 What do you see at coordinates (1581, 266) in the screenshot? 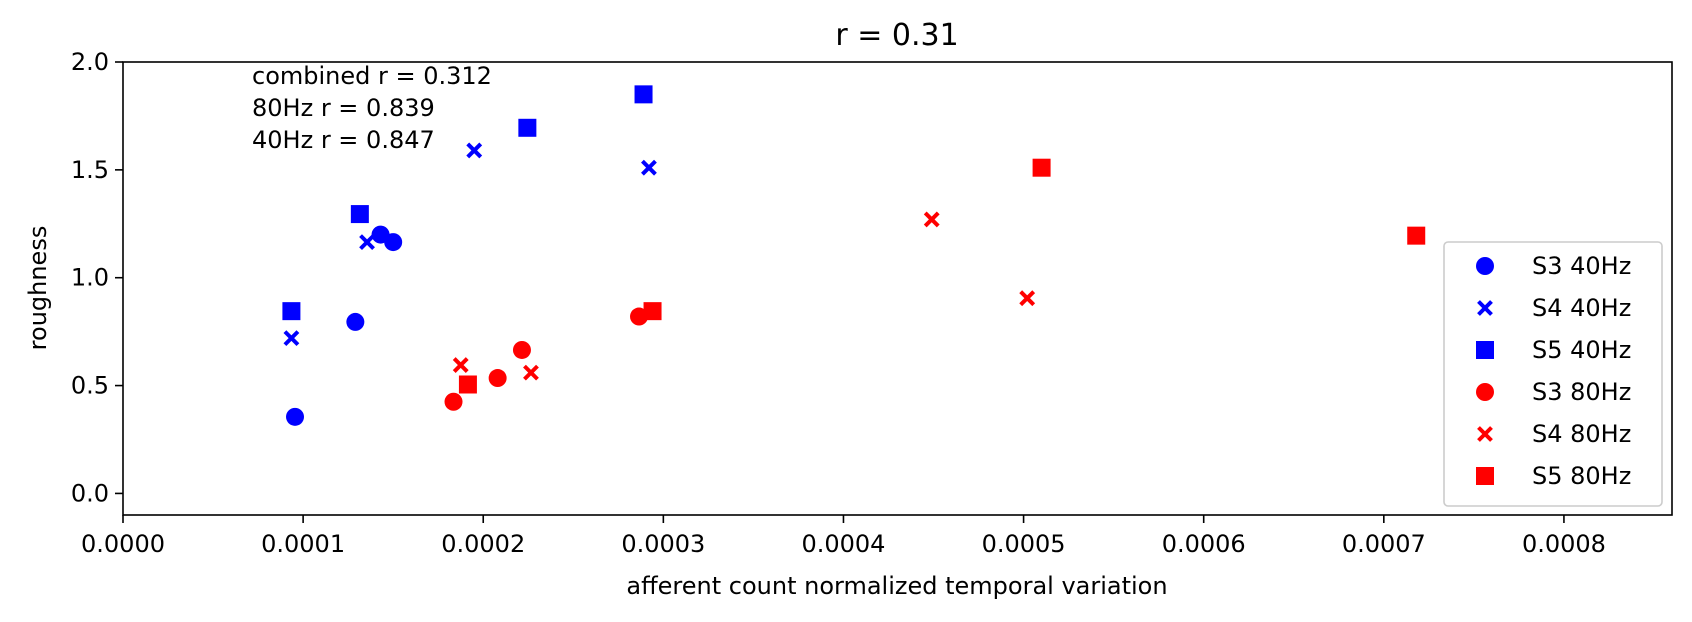
I see `legend-label: S3 40Hz` at bounding box center [1581, 266].